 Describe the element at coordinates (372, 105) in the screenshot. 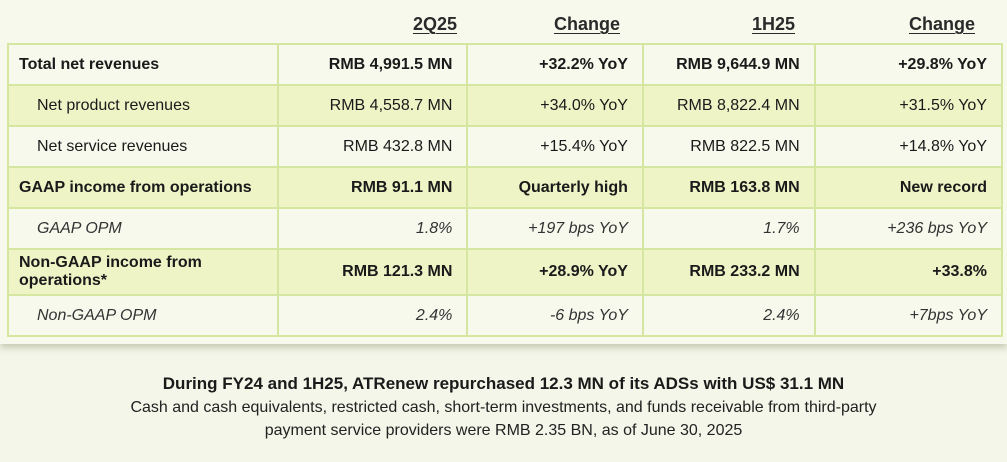

I see `value-2q25: RMB 4,558.7 MN` at that location.